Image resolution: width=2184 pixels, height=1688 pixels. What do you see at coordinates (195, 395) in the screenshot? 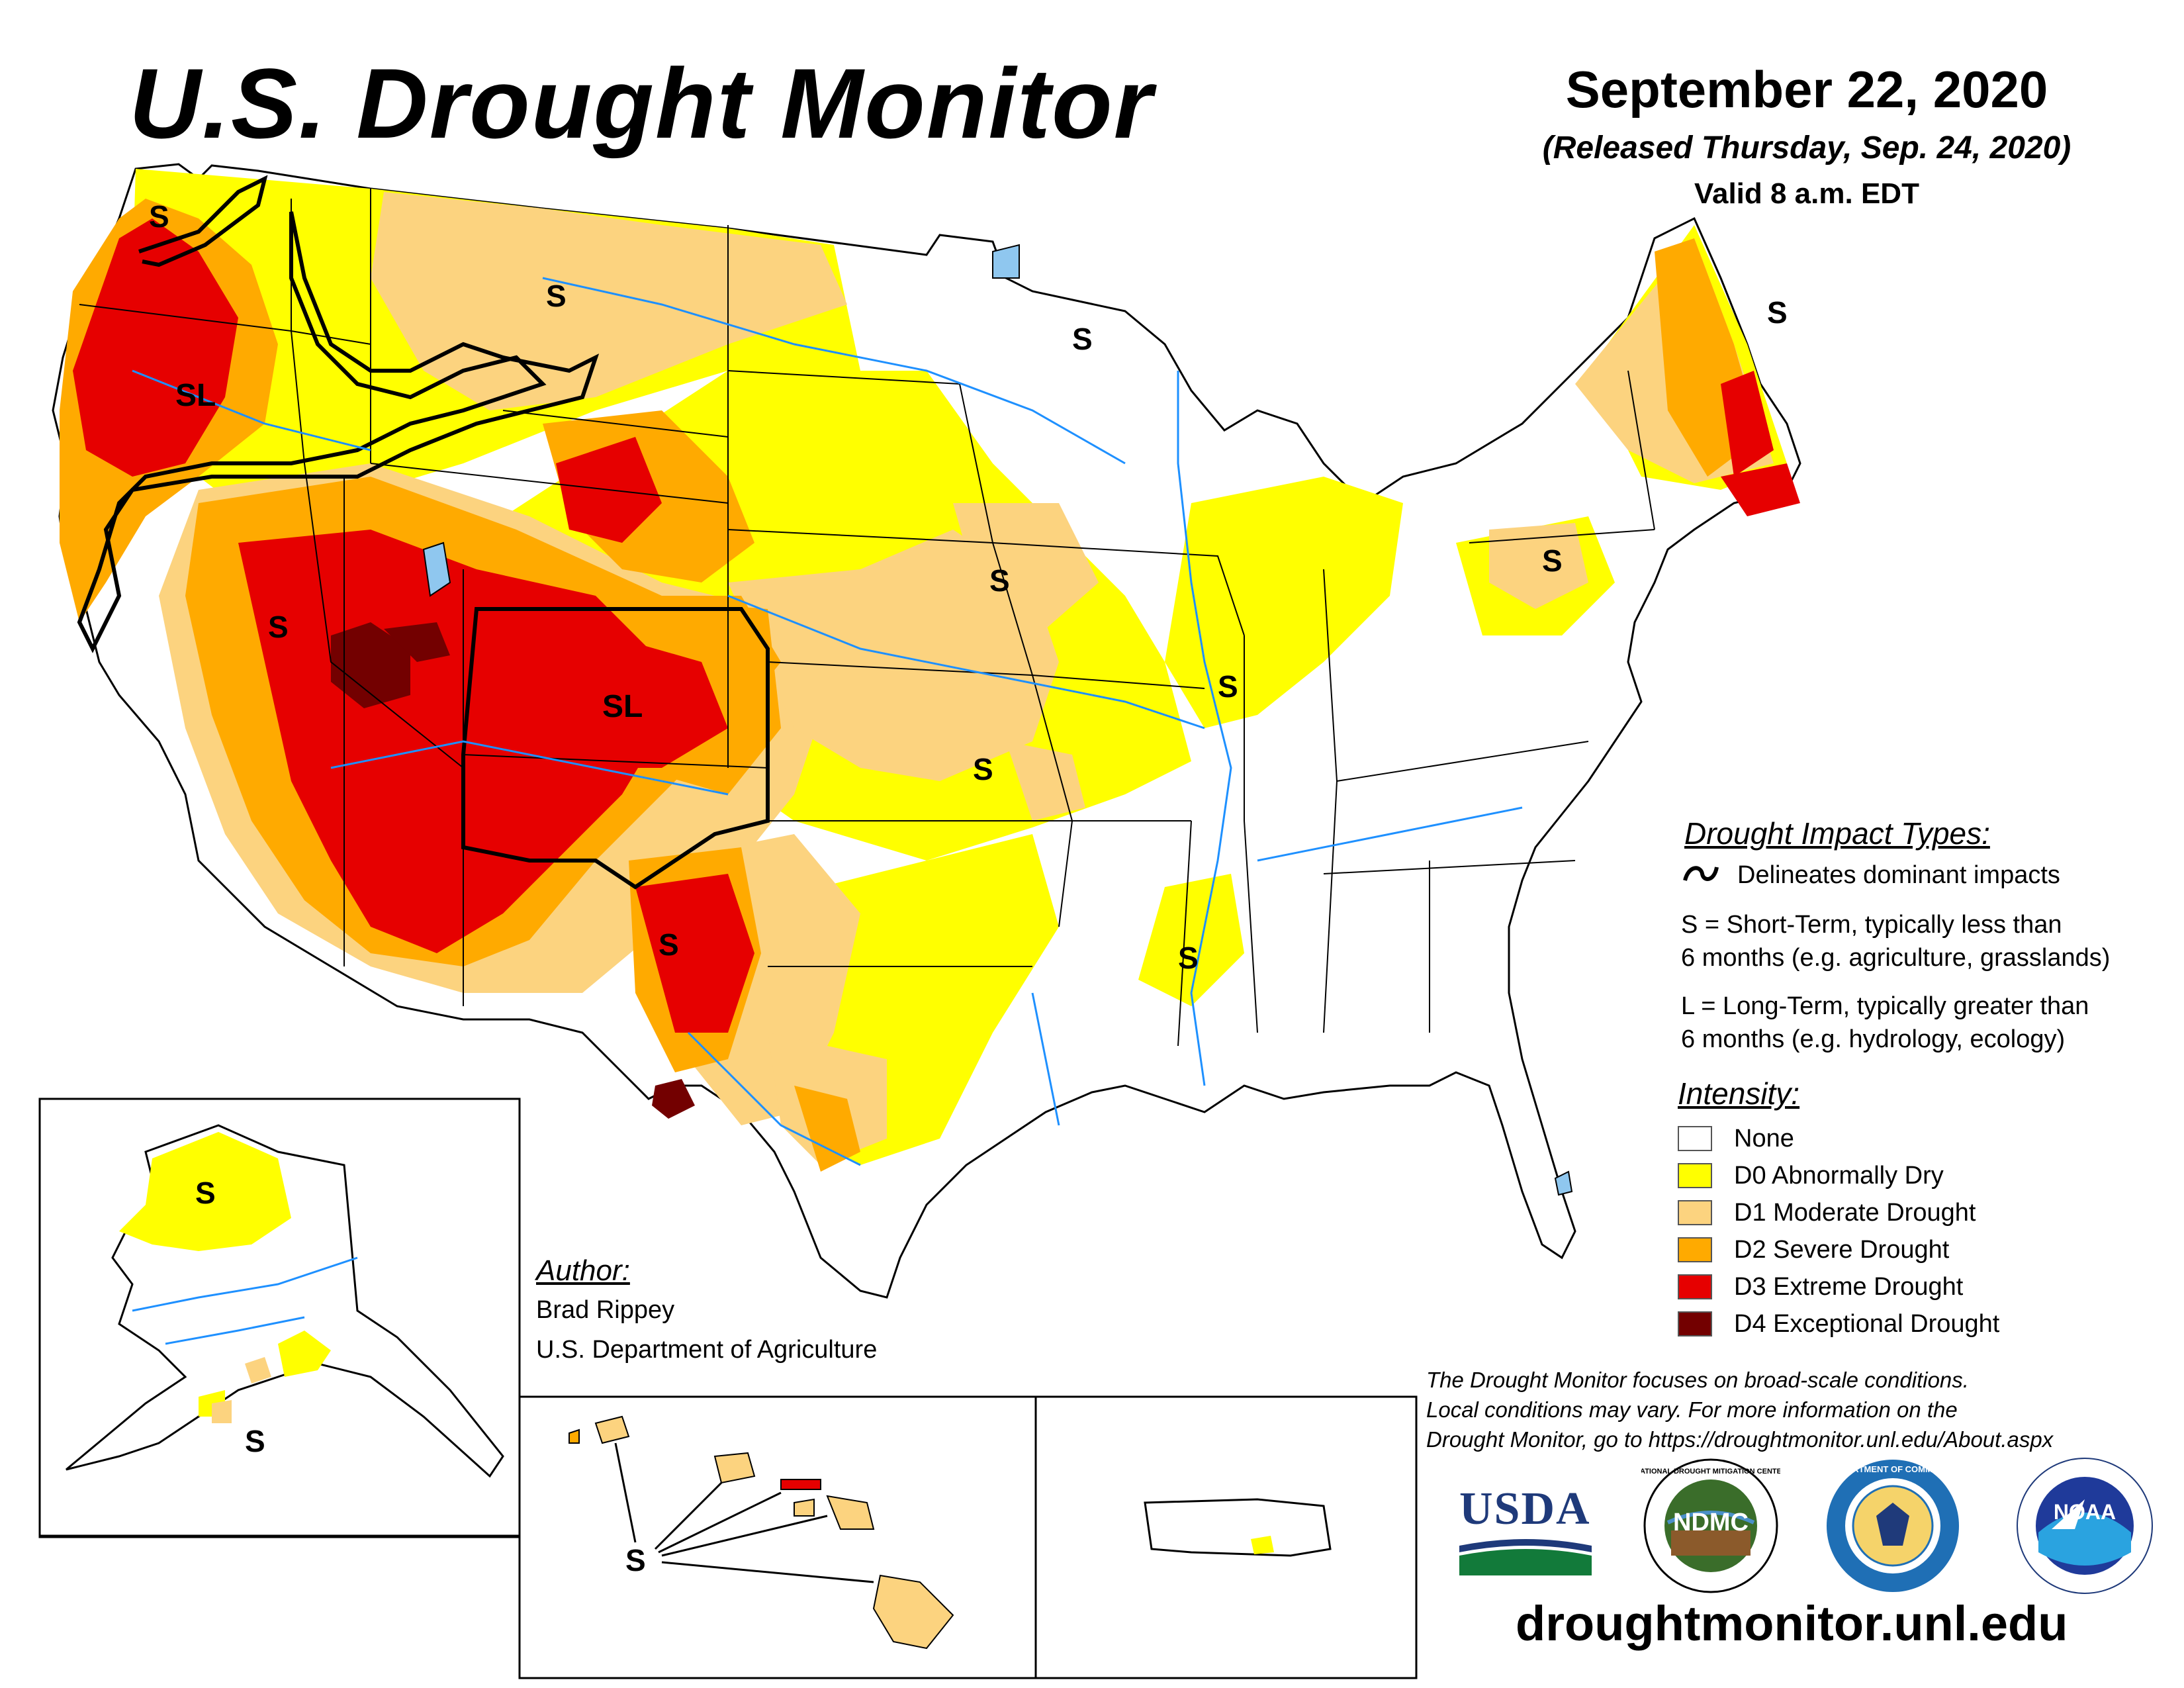
I see `map-label-or: SL` at bounding box center [195, 395].